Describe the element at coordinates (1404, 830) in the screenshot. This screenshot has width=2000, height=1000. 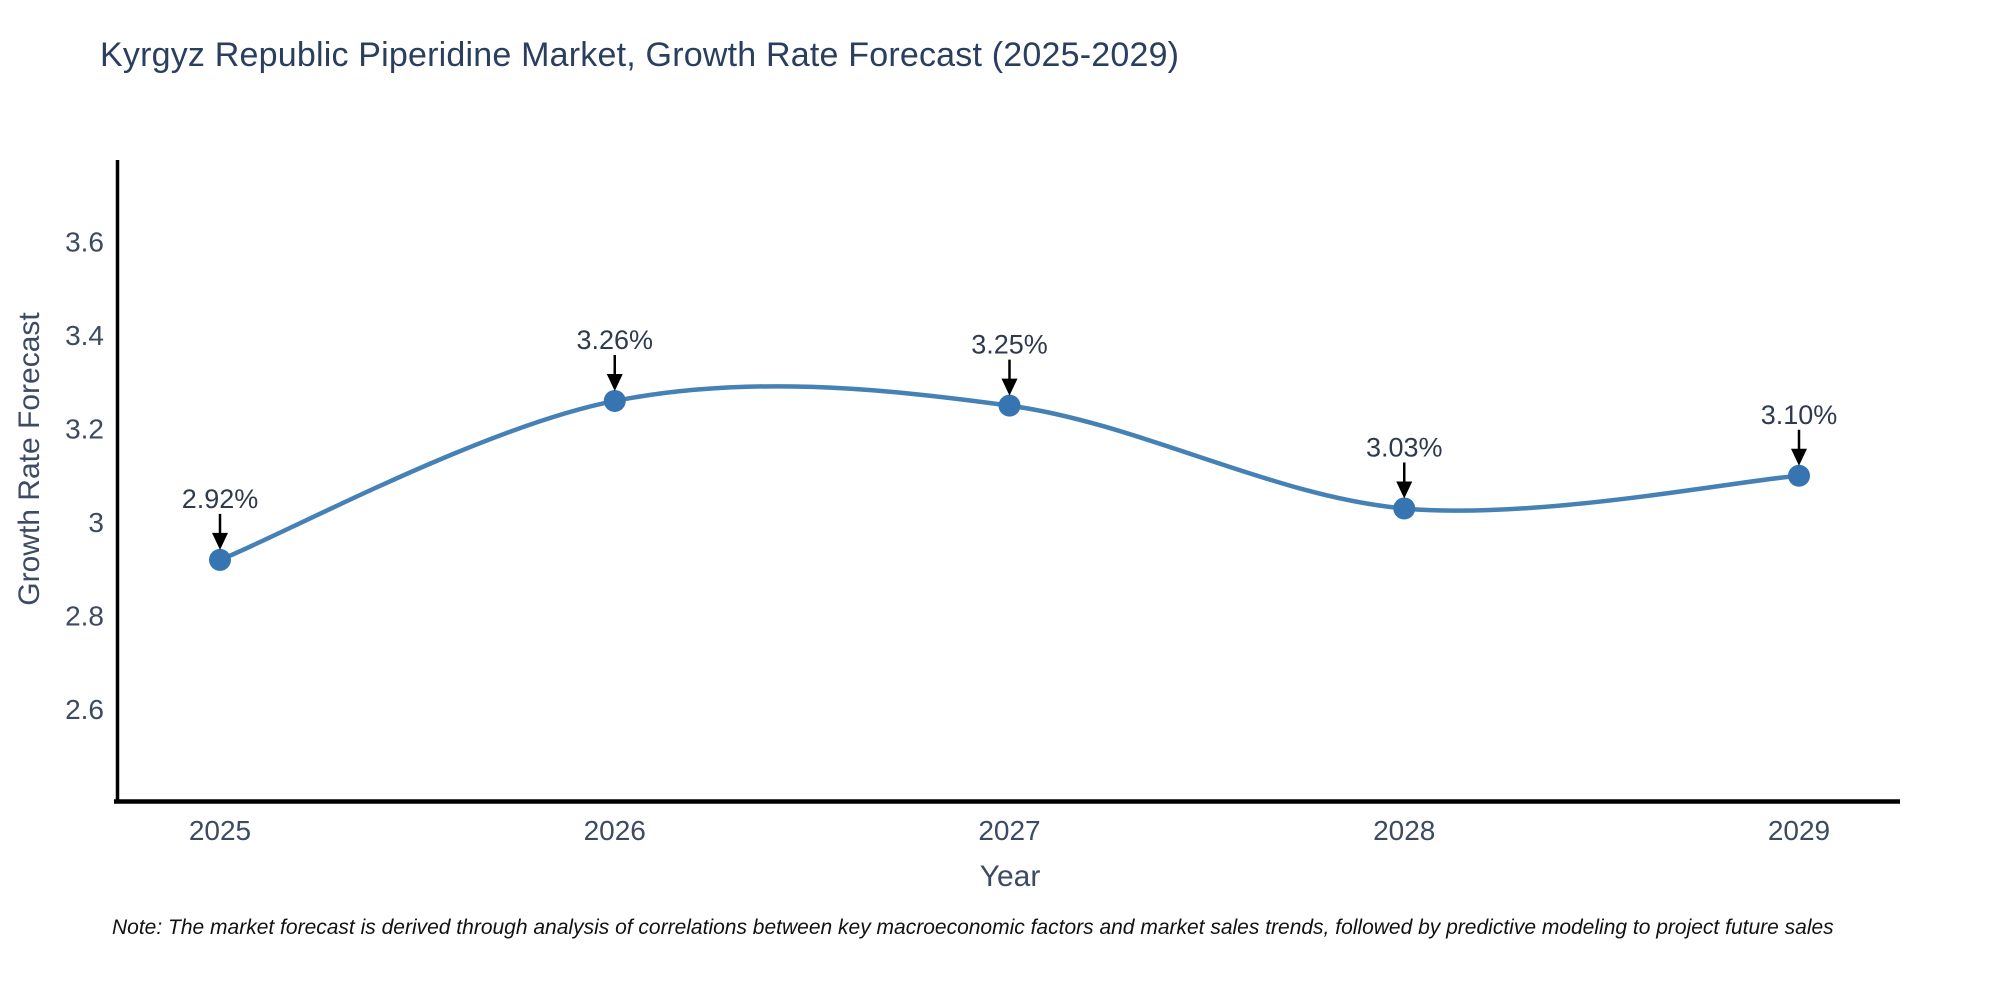
I see `x-tick-label: 2028` at that location.